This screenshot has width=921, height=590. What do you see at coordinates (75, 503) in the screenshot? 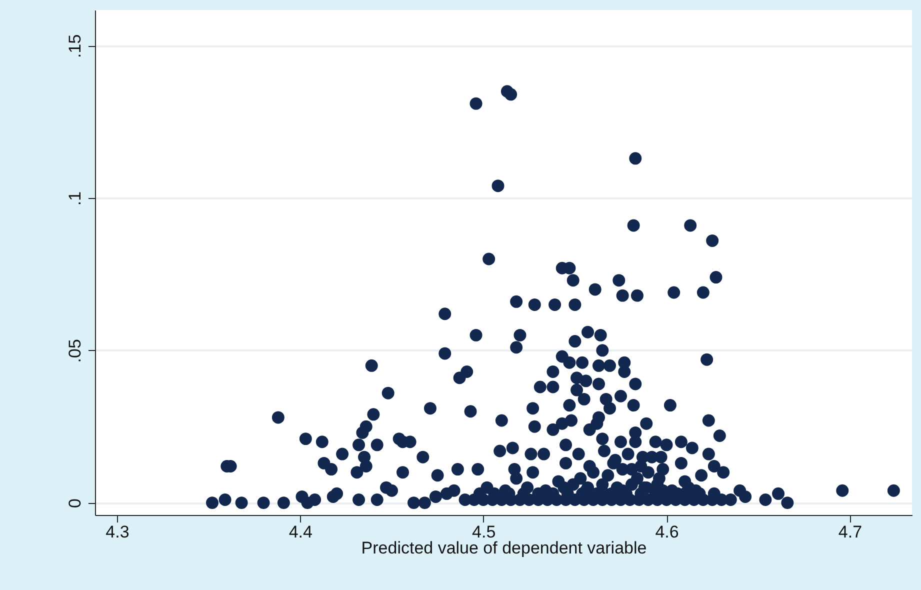
I see `y-tick-label: 0` at bounding box center [75, 503].